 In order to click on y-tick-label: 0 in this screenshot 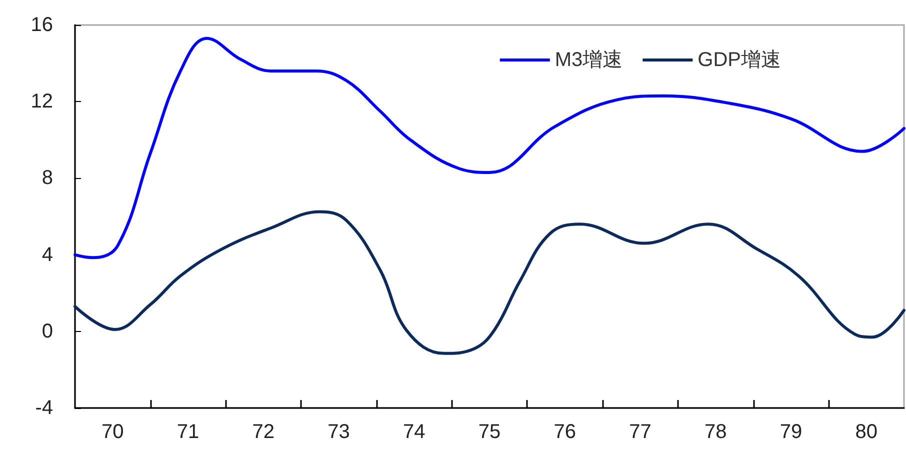, I will do `click(47, 331)`.